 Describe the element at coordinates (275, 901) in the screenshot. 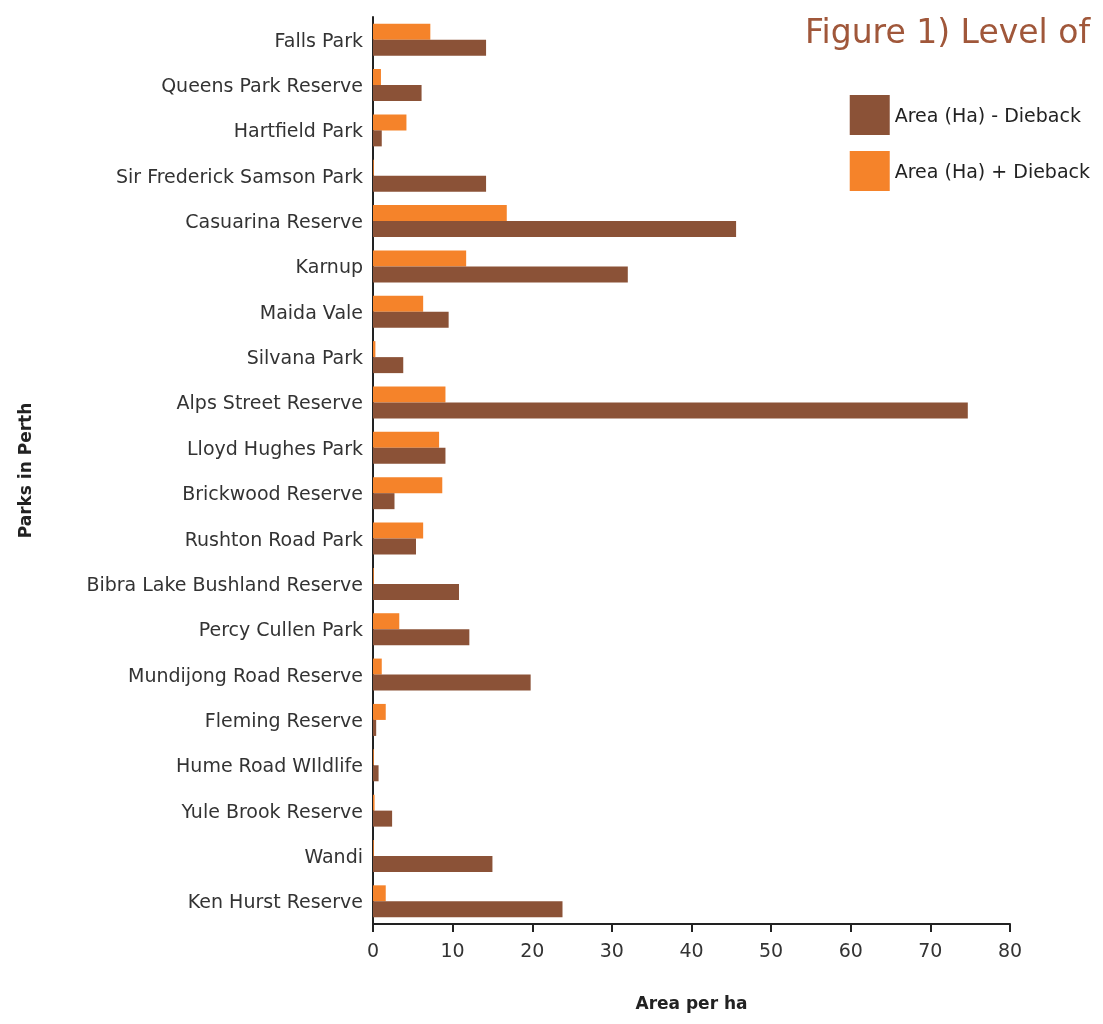

I see `y-tick-label: Ken Hurst Reserve` at that location.